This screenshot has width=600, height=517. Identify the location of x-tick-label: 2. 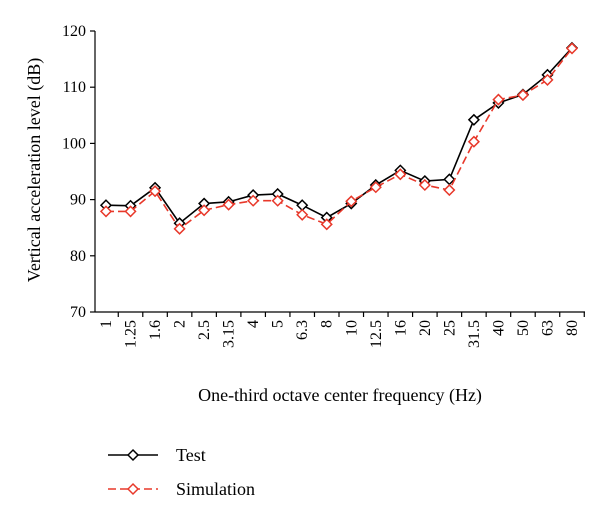
(180, 324).